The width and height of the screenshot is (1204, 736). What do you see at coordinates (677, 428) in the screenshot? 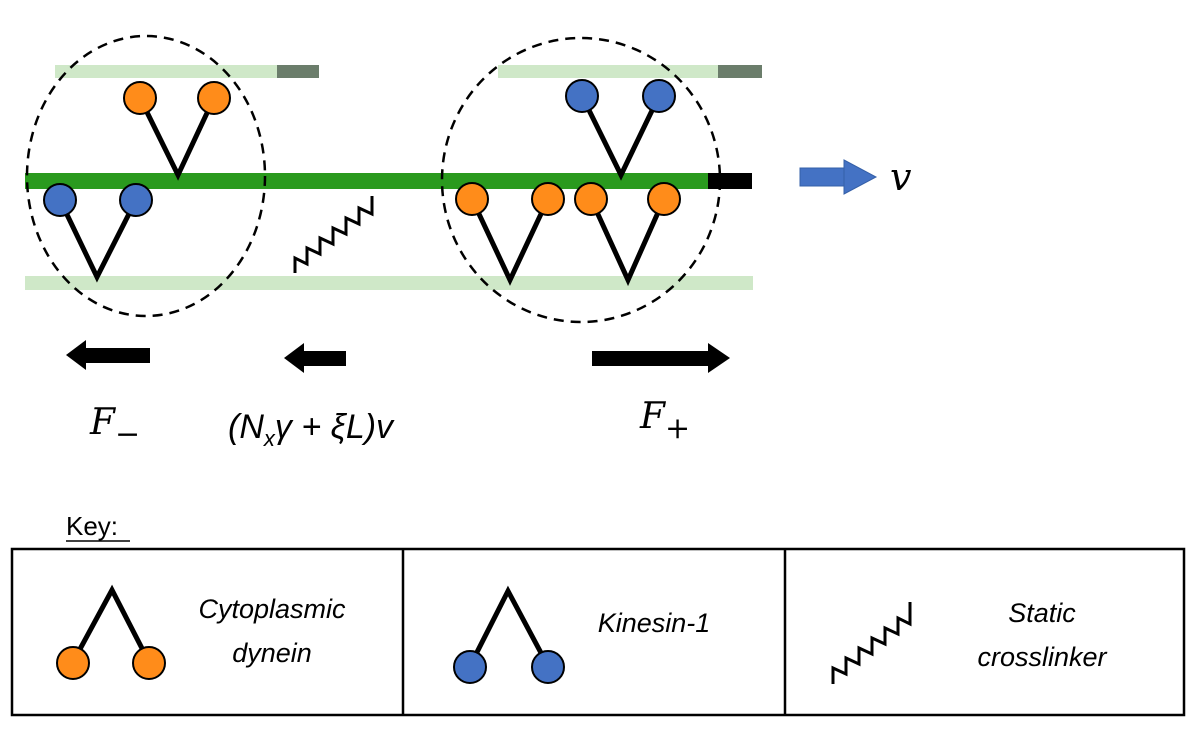
I see `force-plus-subscript: +` at bounding box center [677, 428].